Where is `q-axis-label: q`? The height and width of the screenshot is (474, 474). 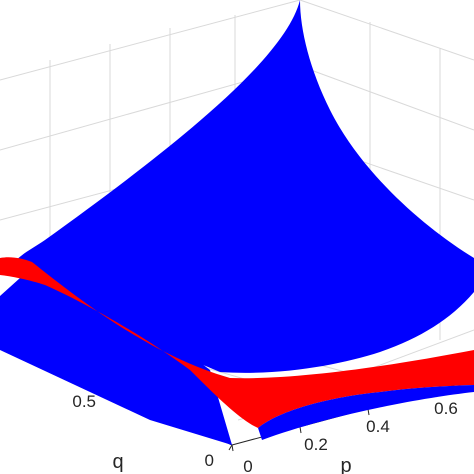
q-axis-label: q is located at coordinates (117, 462).